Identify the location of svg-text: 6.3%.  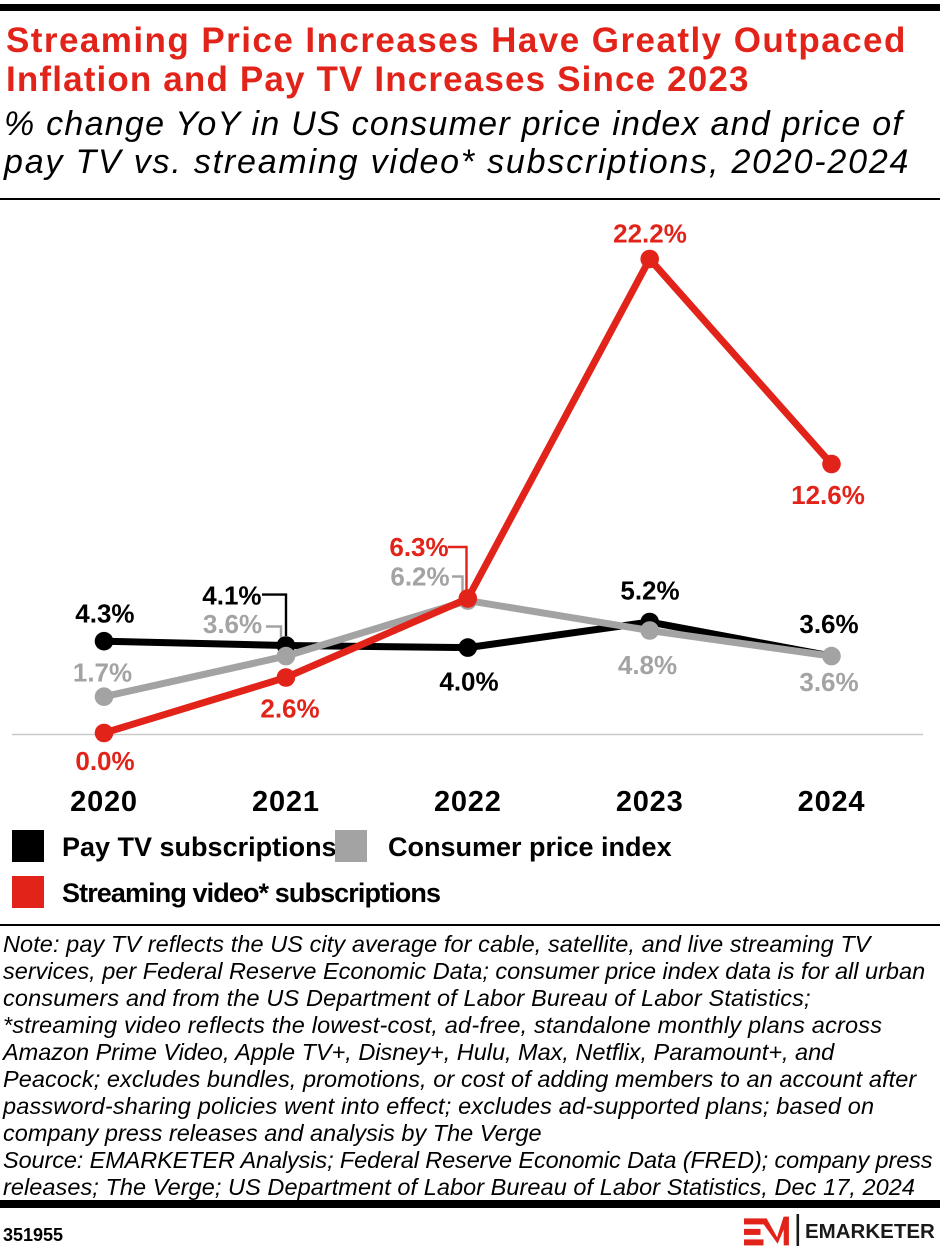
(418, 547).